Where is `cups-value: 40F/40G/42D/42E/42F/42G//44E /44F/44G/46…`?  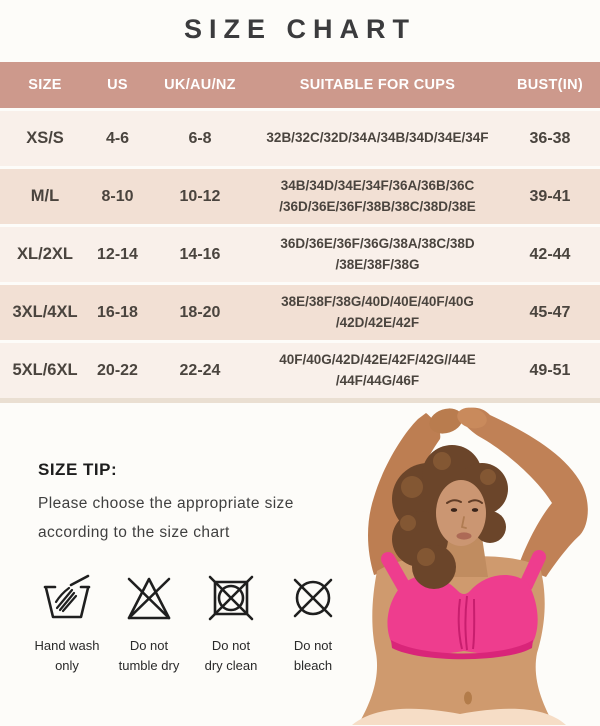 cups-value: 40F/40G/42D/42E/42F/42G//44E /44F/44G/46… is located at coordinates (377, 370).